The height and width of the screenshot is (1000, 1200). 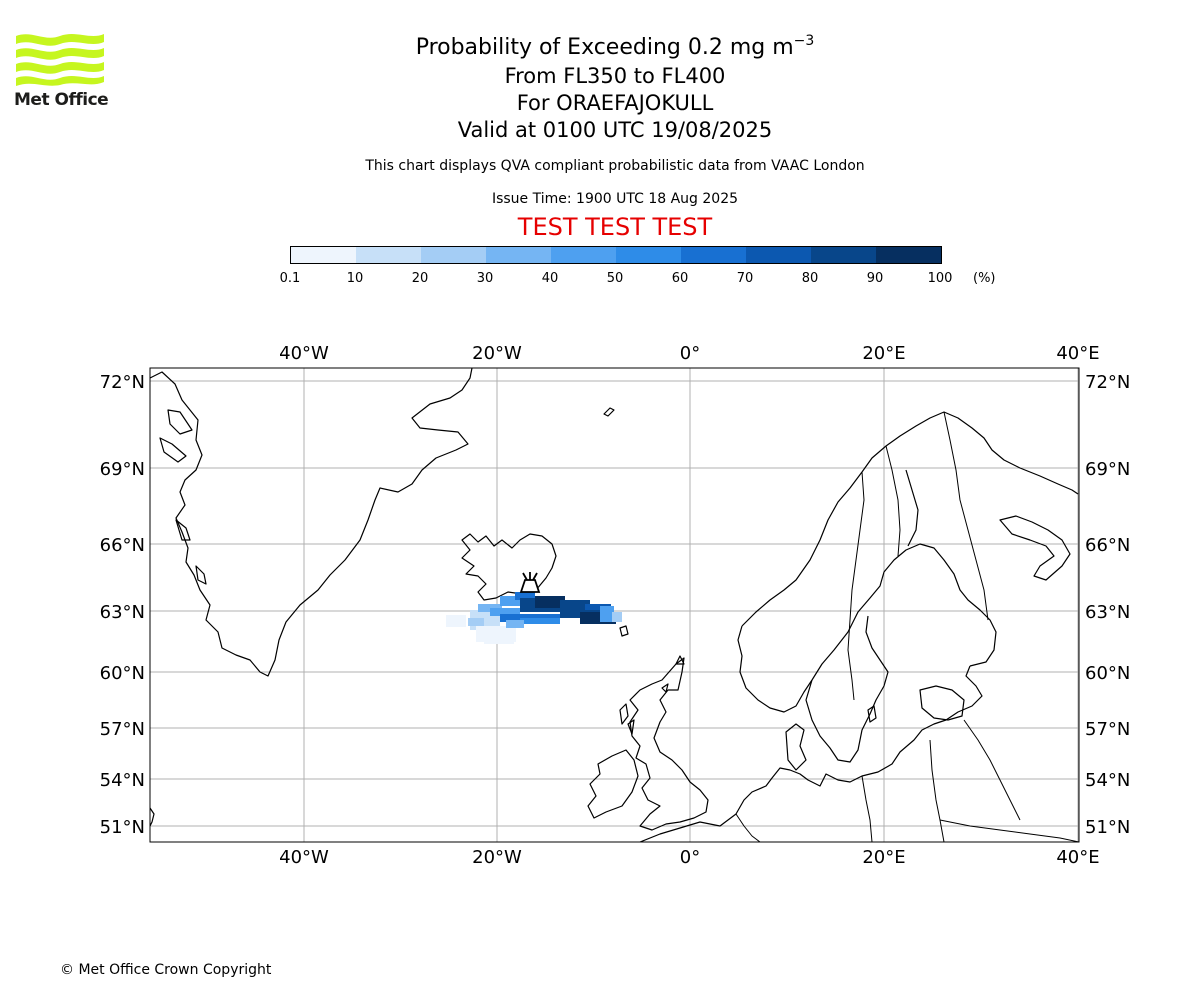 What do you see at coordinates (613, 784) in the screenshot?
I see `ireland-coast` at bounding box center [613, 784].